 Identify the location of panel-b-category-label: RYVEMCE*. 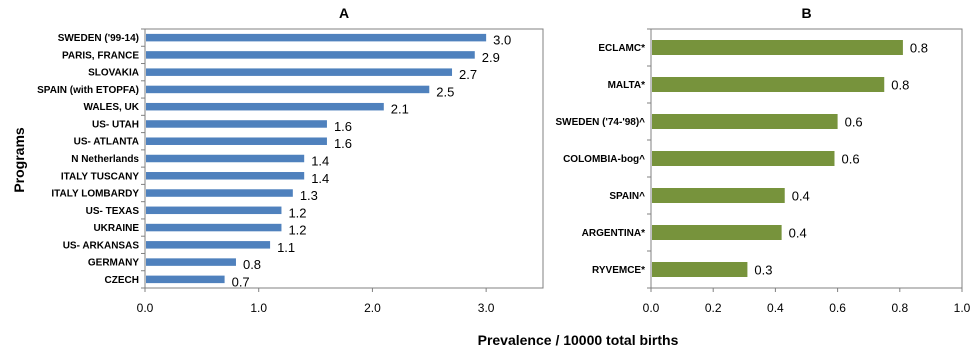
(618, 270).